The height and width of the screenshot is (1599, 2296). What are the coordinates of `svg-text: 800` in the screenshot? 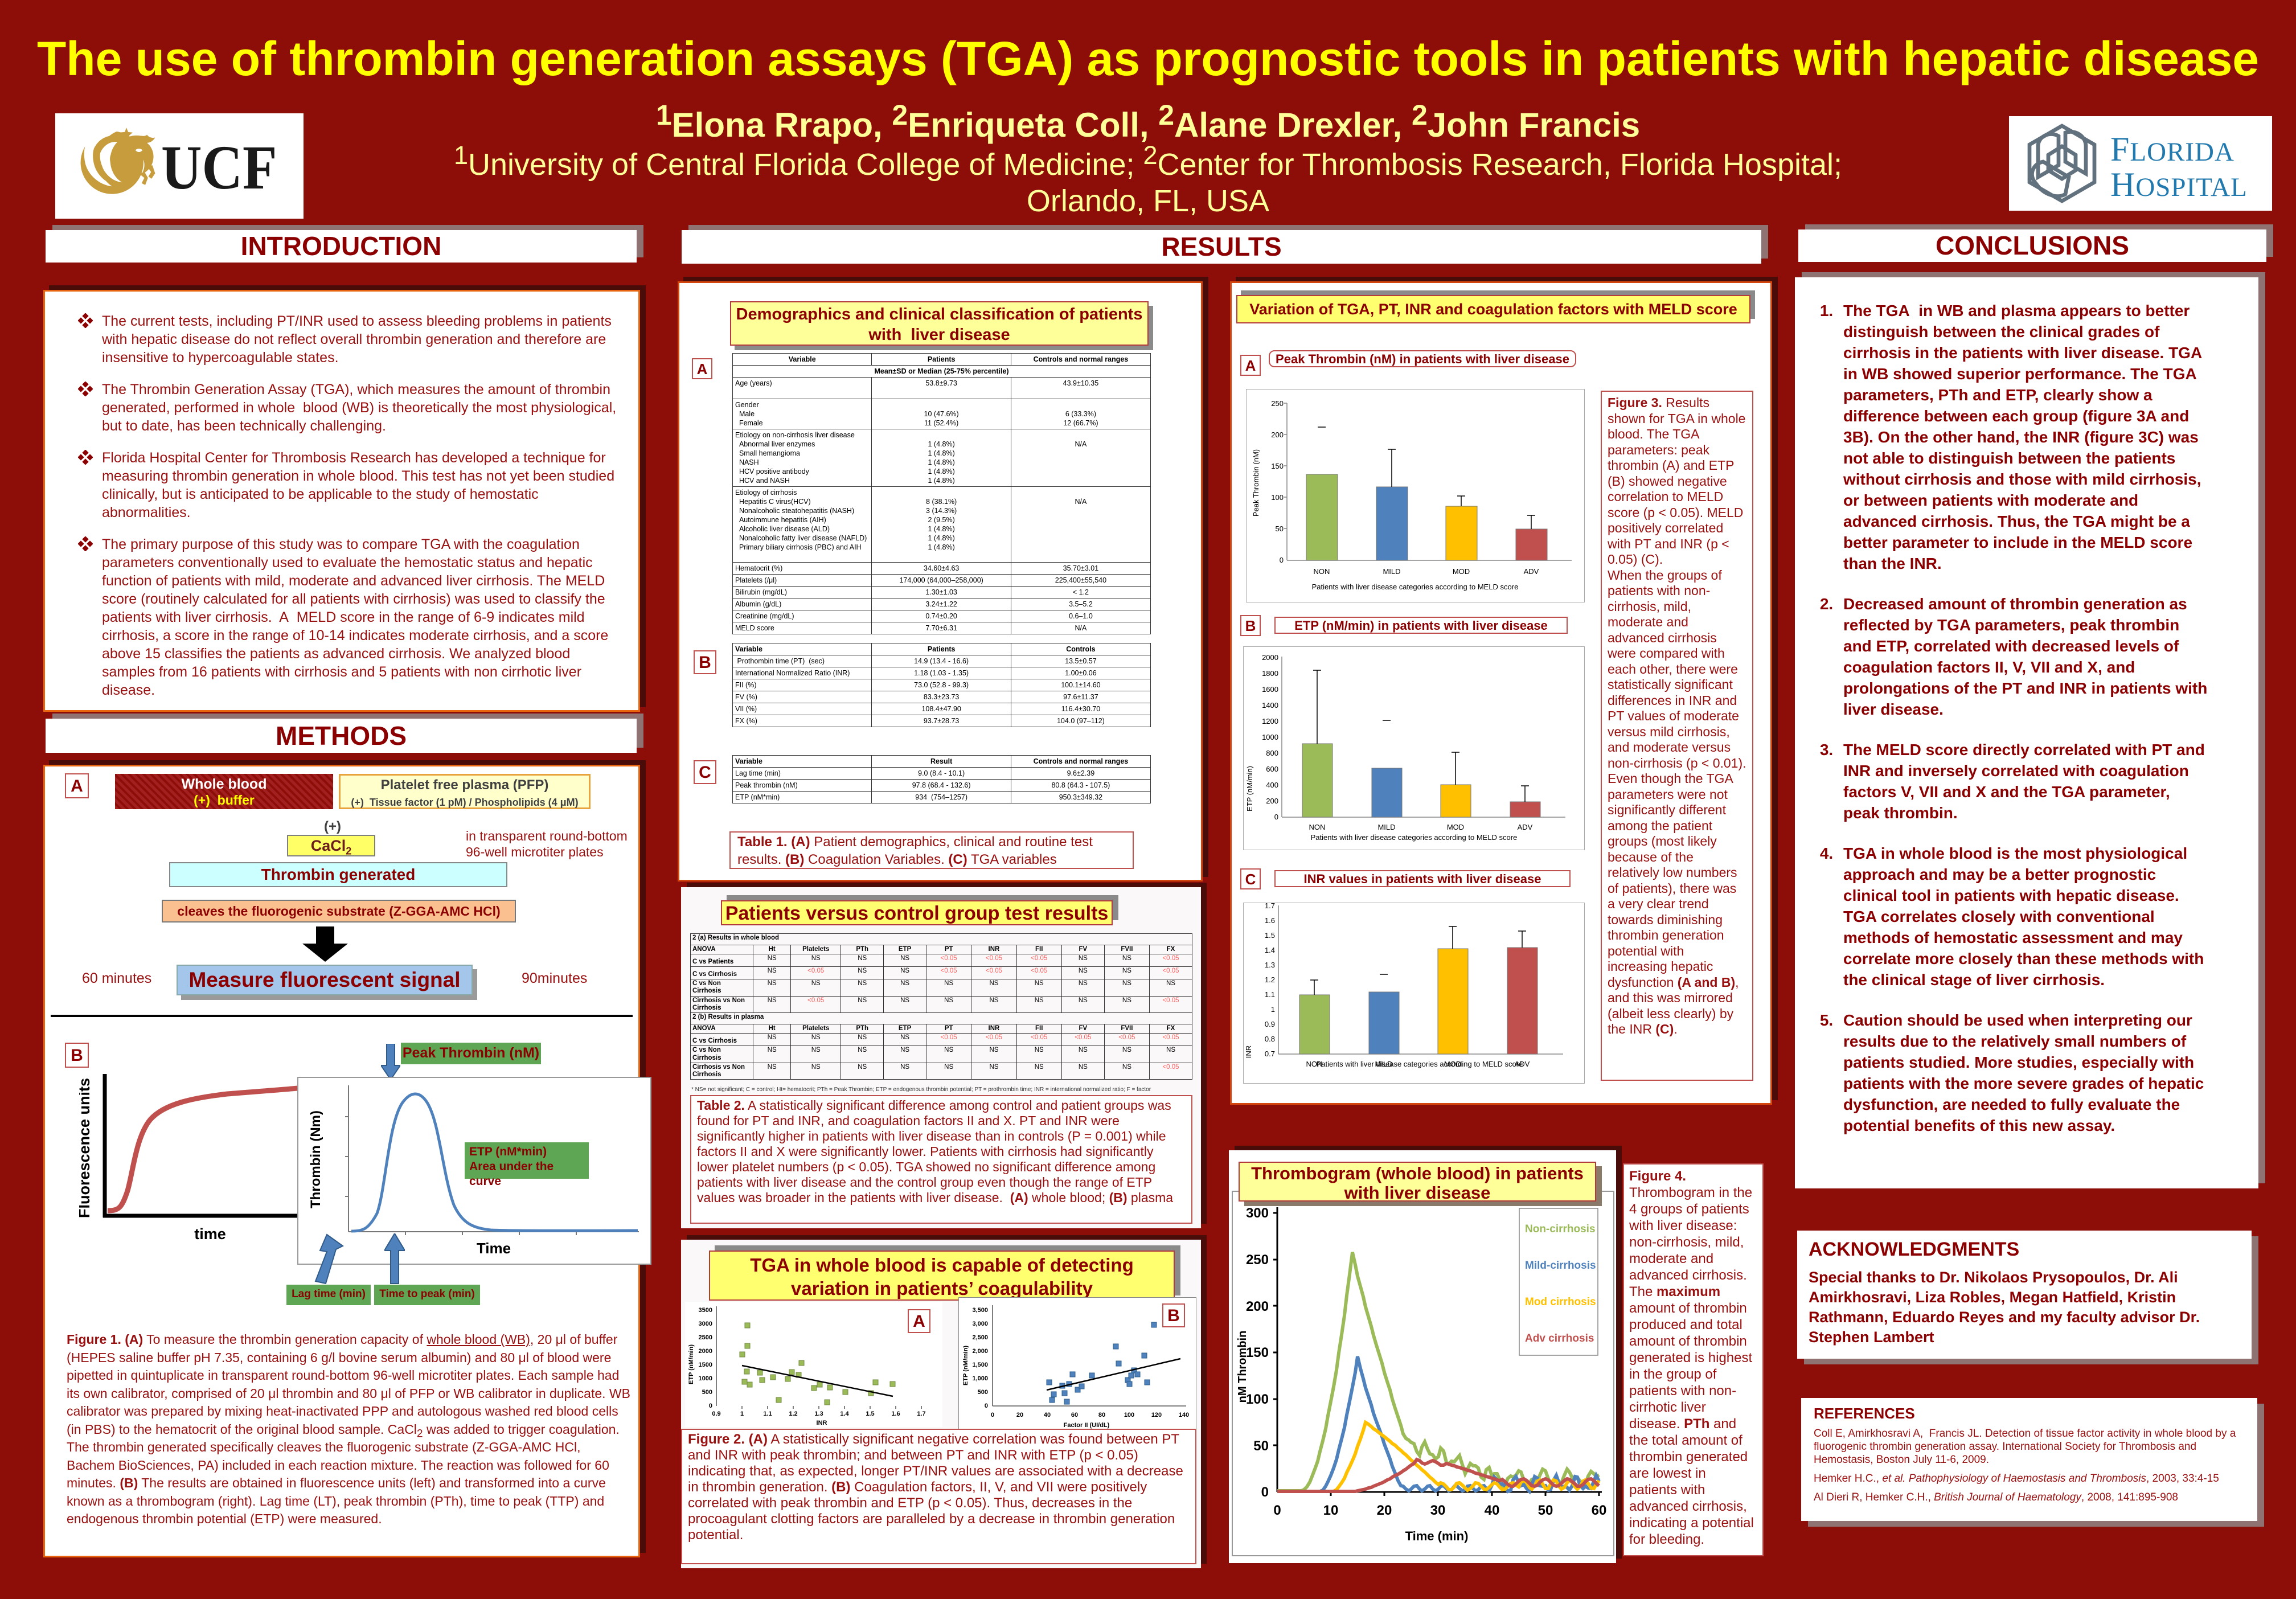 It's located at (1272, 753).